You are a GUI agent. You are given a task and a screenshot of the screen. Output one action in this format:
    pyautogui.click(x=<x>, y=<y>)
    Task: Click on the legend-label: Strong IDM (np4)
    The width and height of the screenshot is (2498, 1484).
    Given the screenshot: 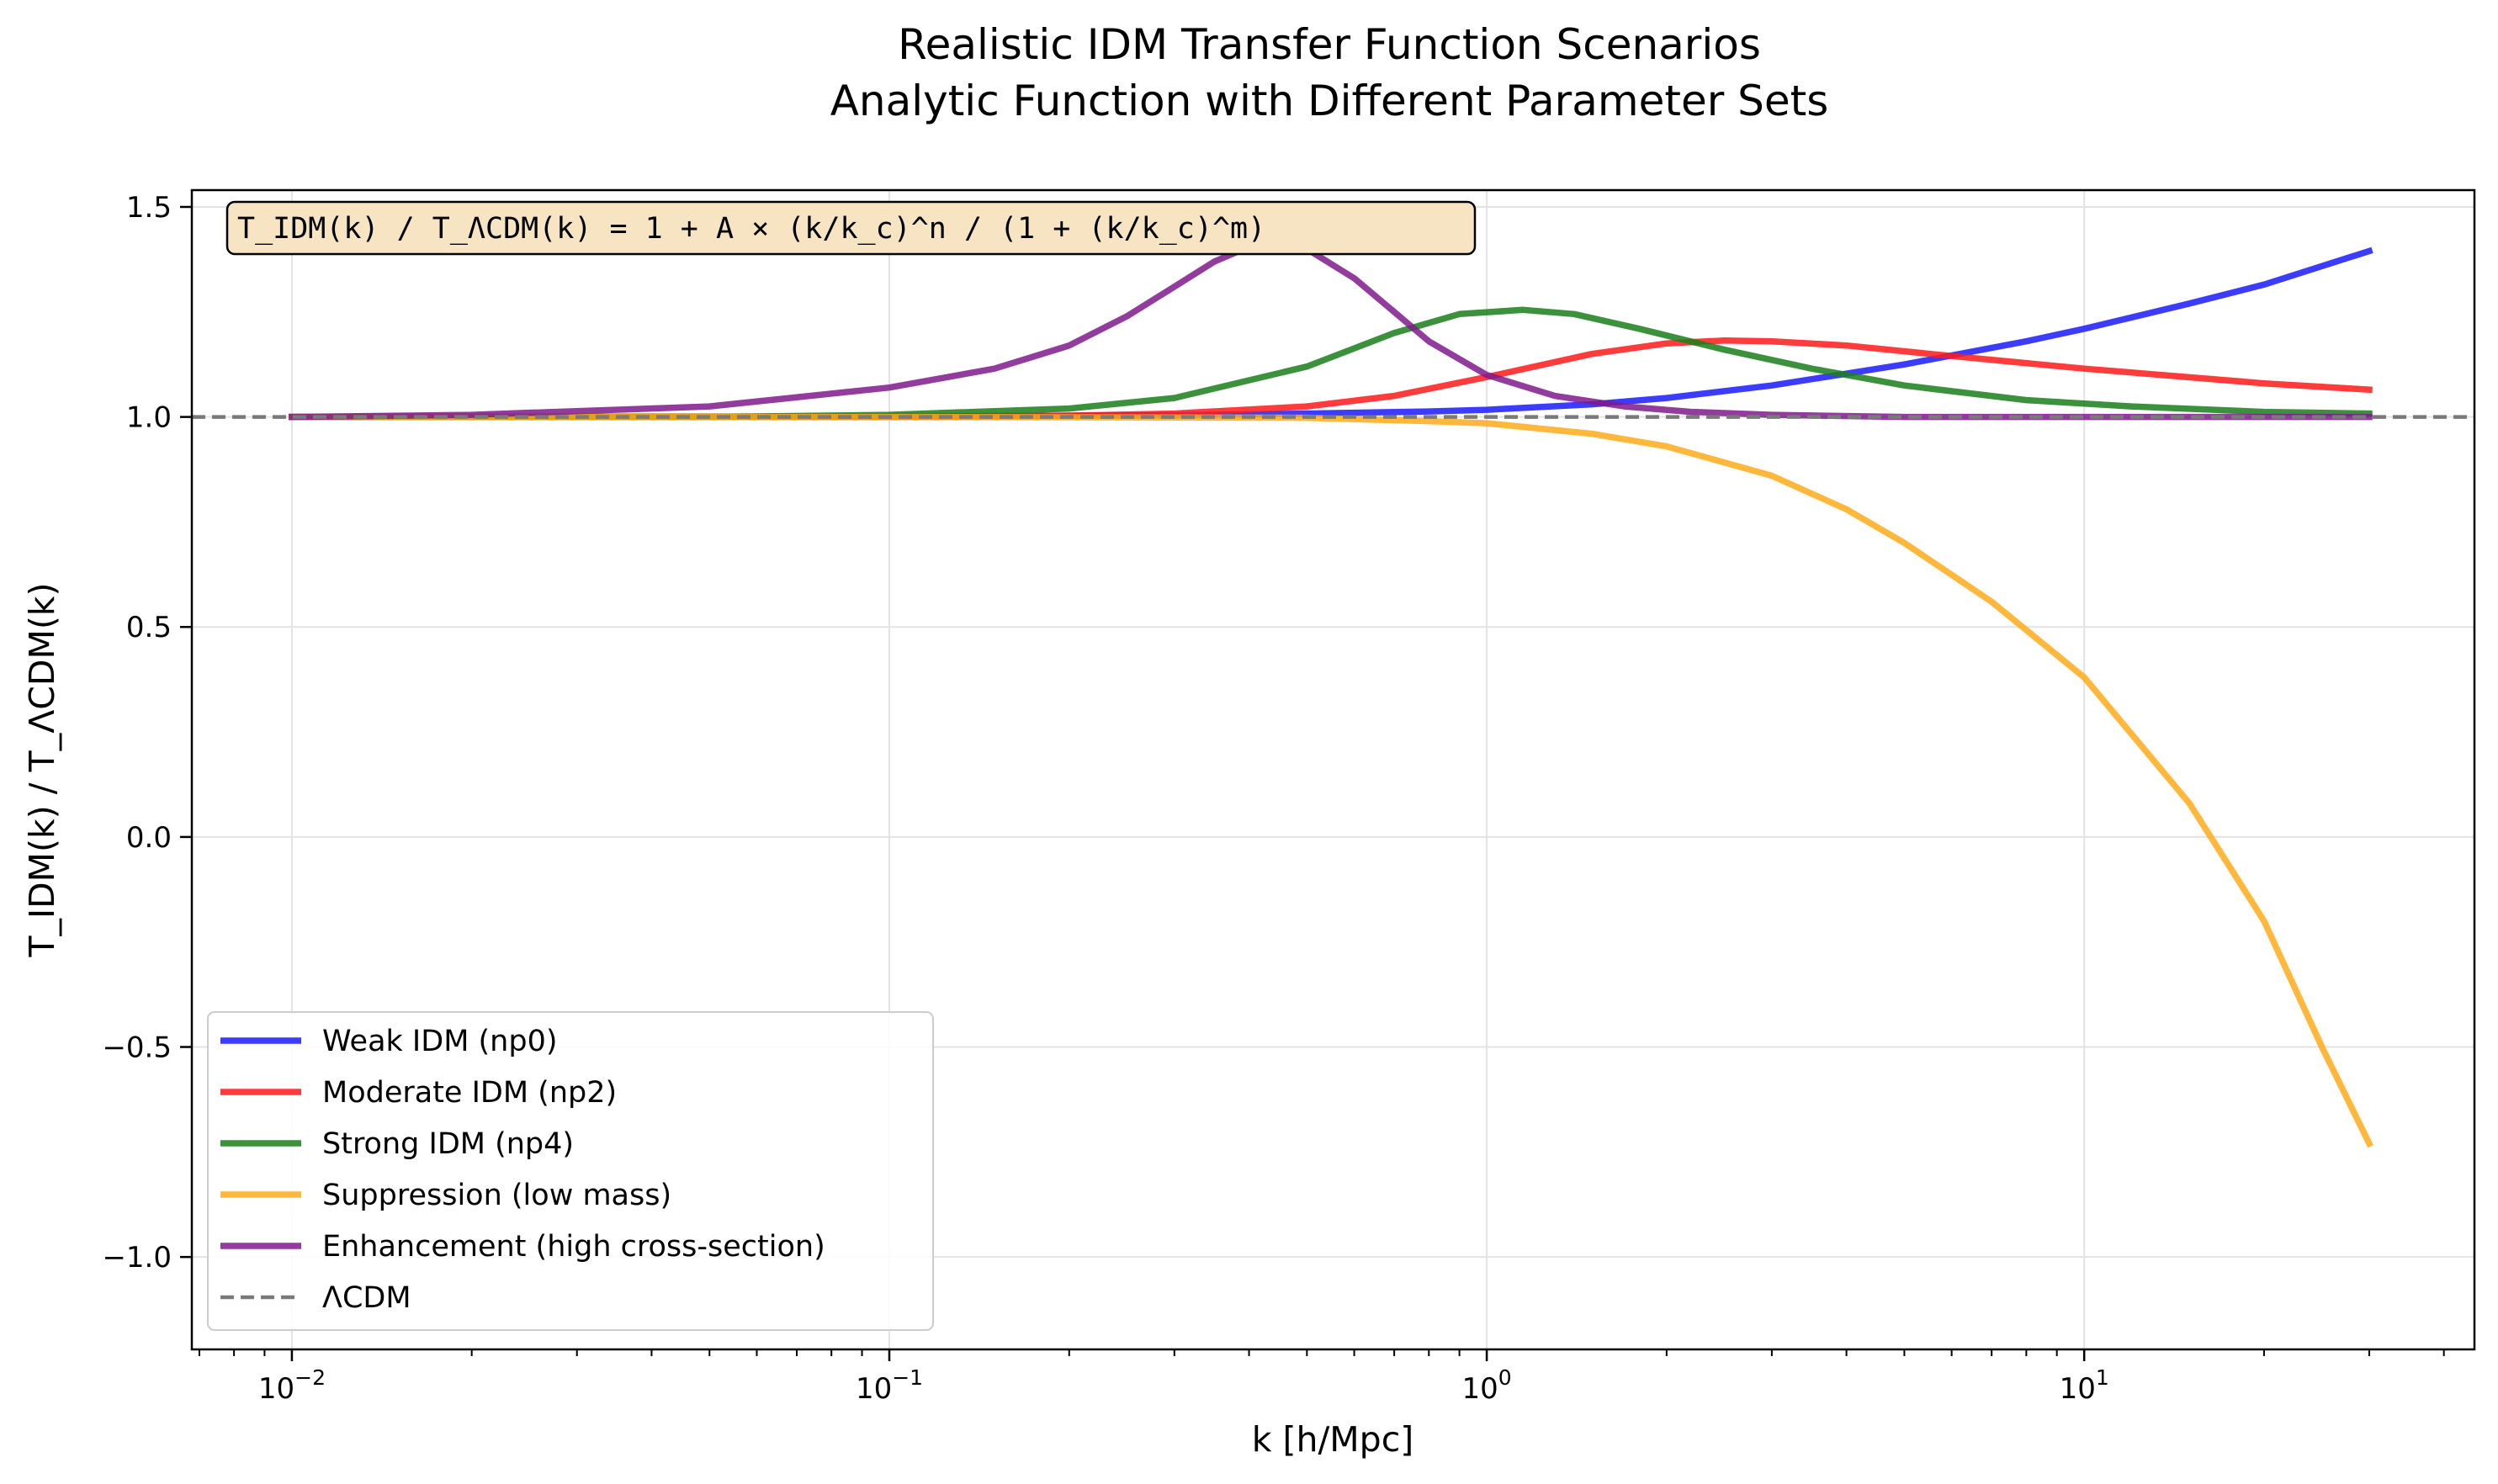 What is the action you would take?
    pyautogui.click(x=448, y=1144)
    